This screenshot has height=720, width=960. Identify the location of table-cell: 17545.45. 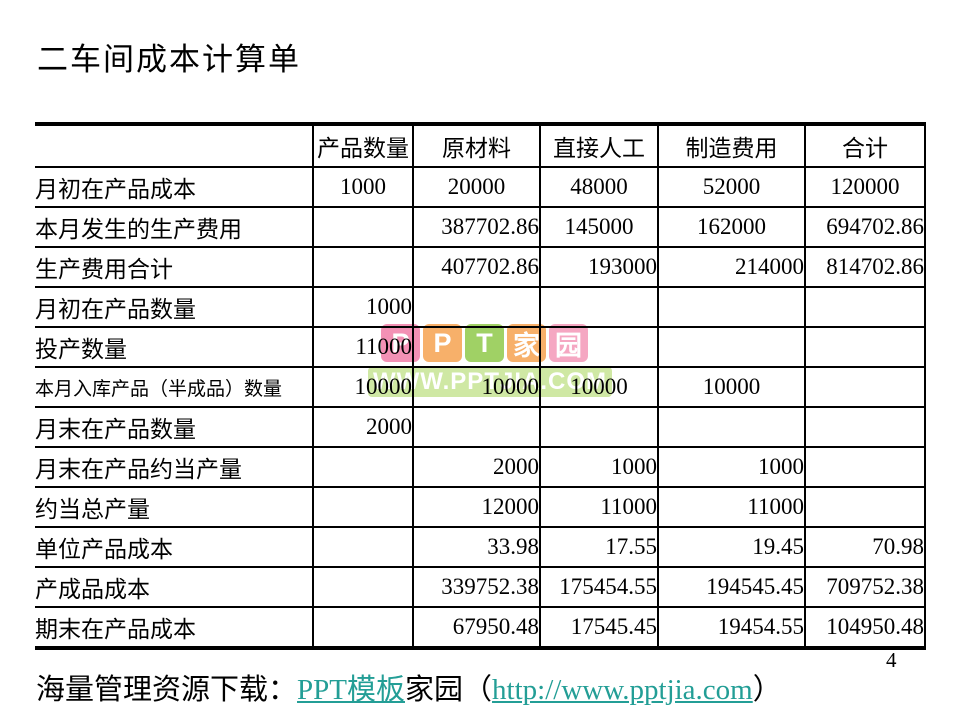
(598, 627).